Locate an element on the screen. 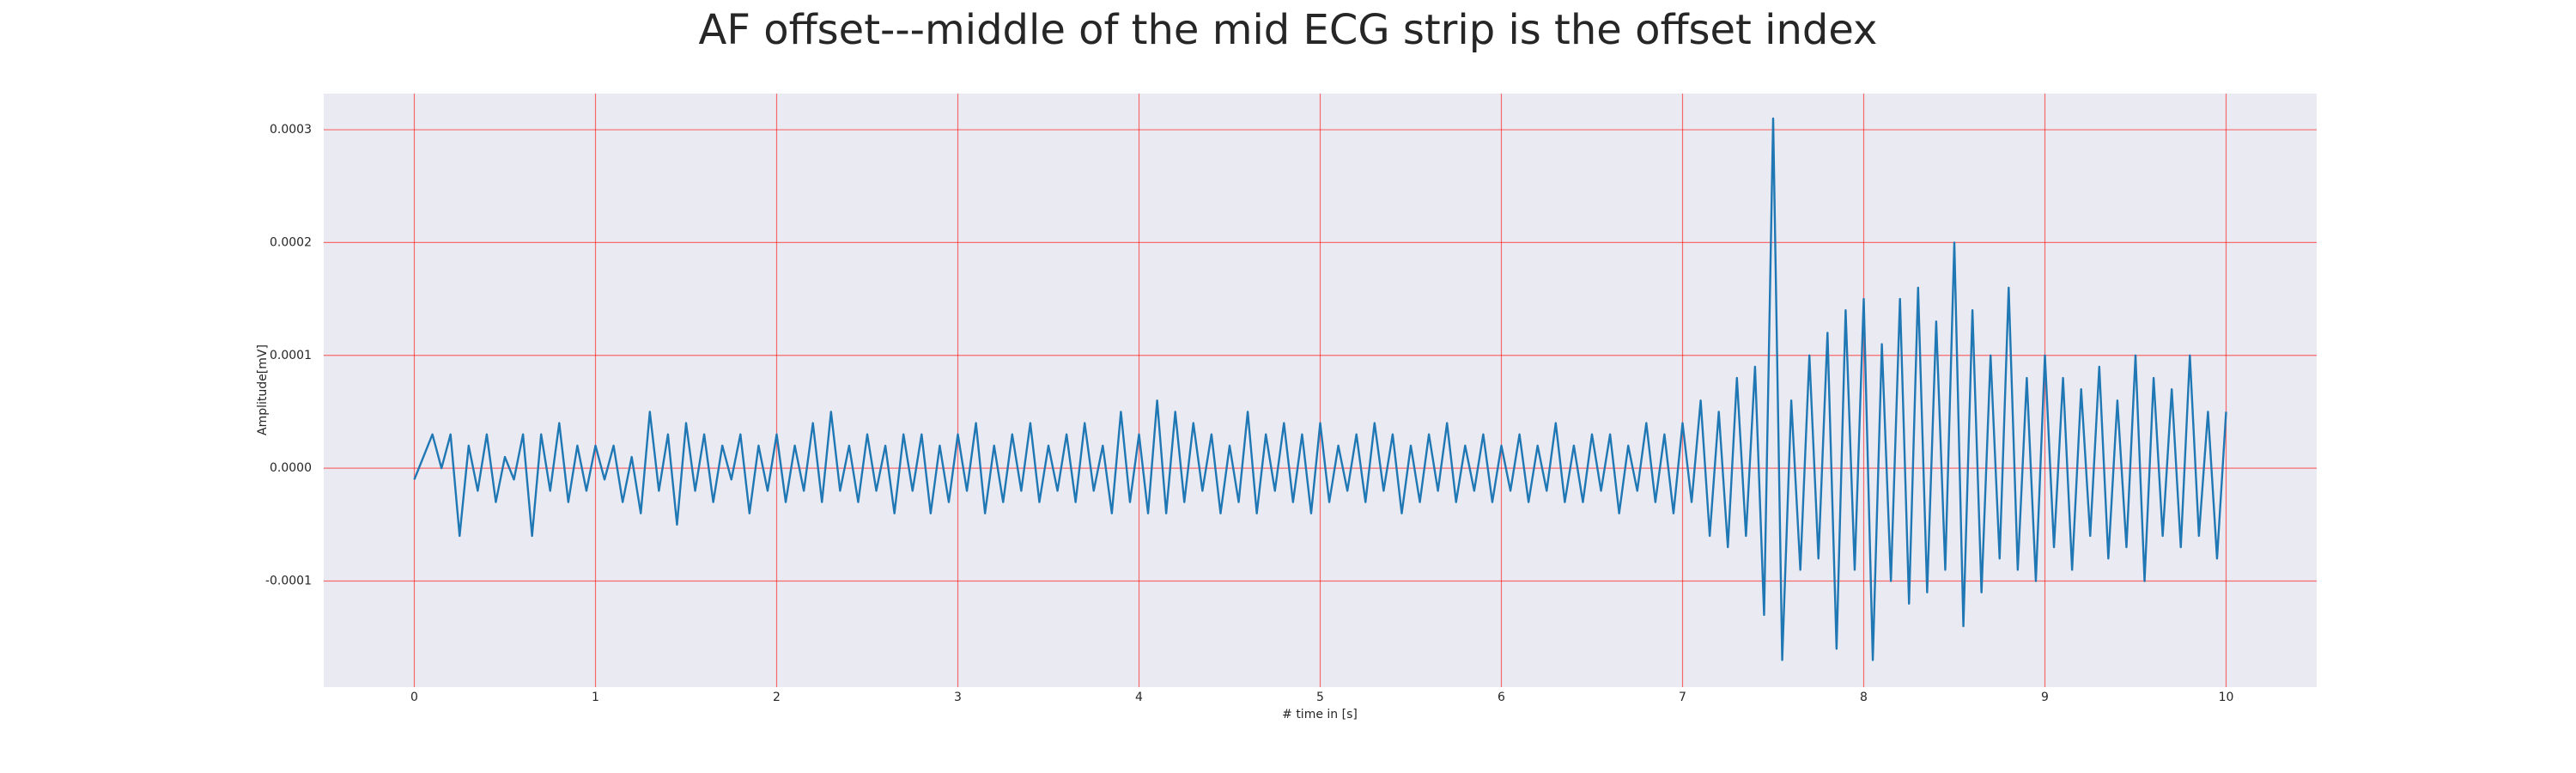 This screenshot has height=773, width=2576. x-tick-label: 9 is located at coordinates (2045, 697).